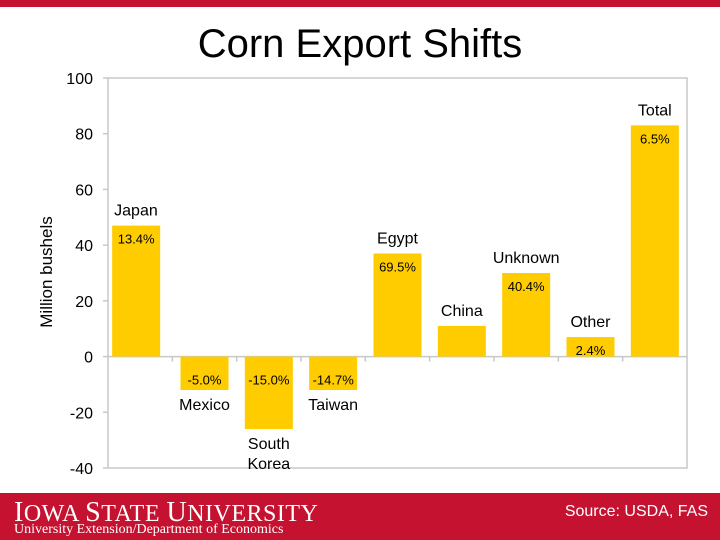 Image resolution: width=720 pixels, height=540 pixels. I want to click on y-tick-label: 60, so click(84, 190).